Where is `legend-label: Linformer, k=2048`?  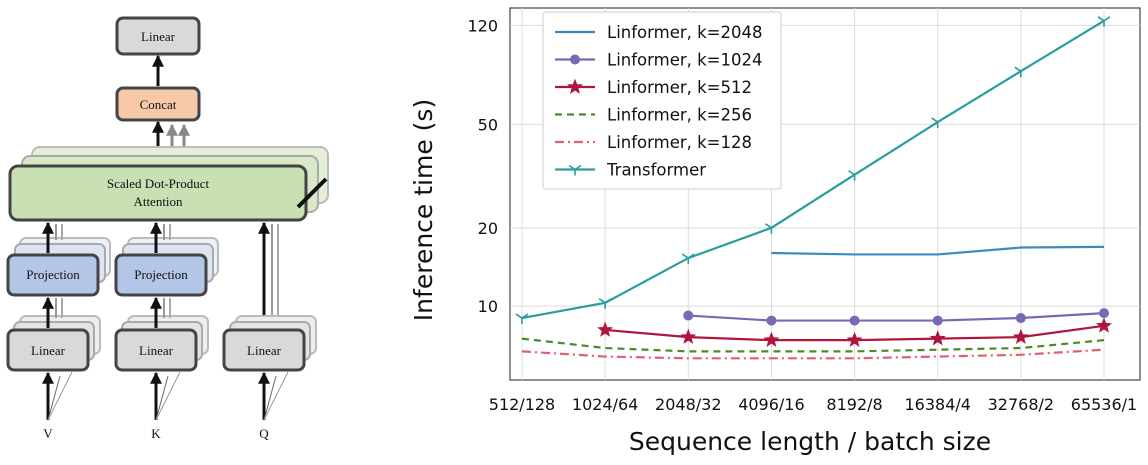
legend-label: Linformer, k=2048 is located at coordinates (685, 32).